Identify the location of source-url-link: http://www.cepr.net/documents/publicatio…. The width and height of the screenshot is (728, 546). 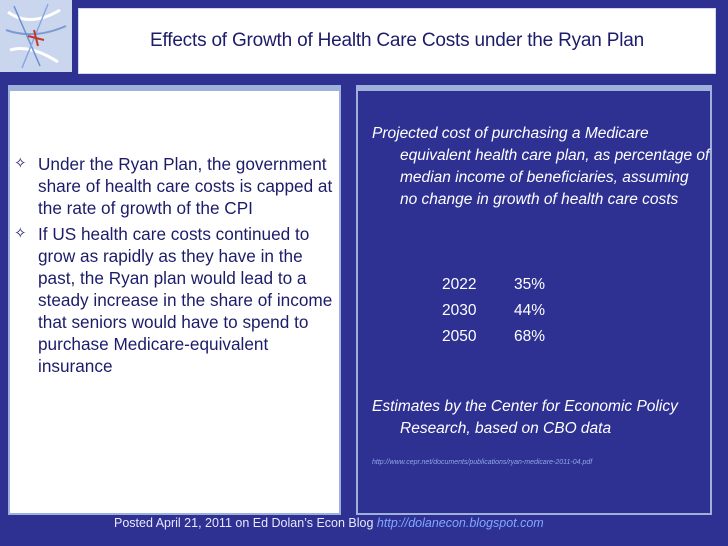
(482, 462).